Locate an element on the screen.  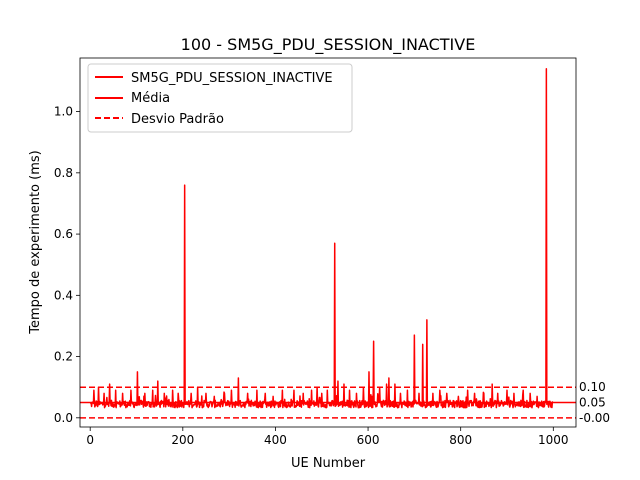
x-tick-label: 600 is located at coordinates (368, 440).